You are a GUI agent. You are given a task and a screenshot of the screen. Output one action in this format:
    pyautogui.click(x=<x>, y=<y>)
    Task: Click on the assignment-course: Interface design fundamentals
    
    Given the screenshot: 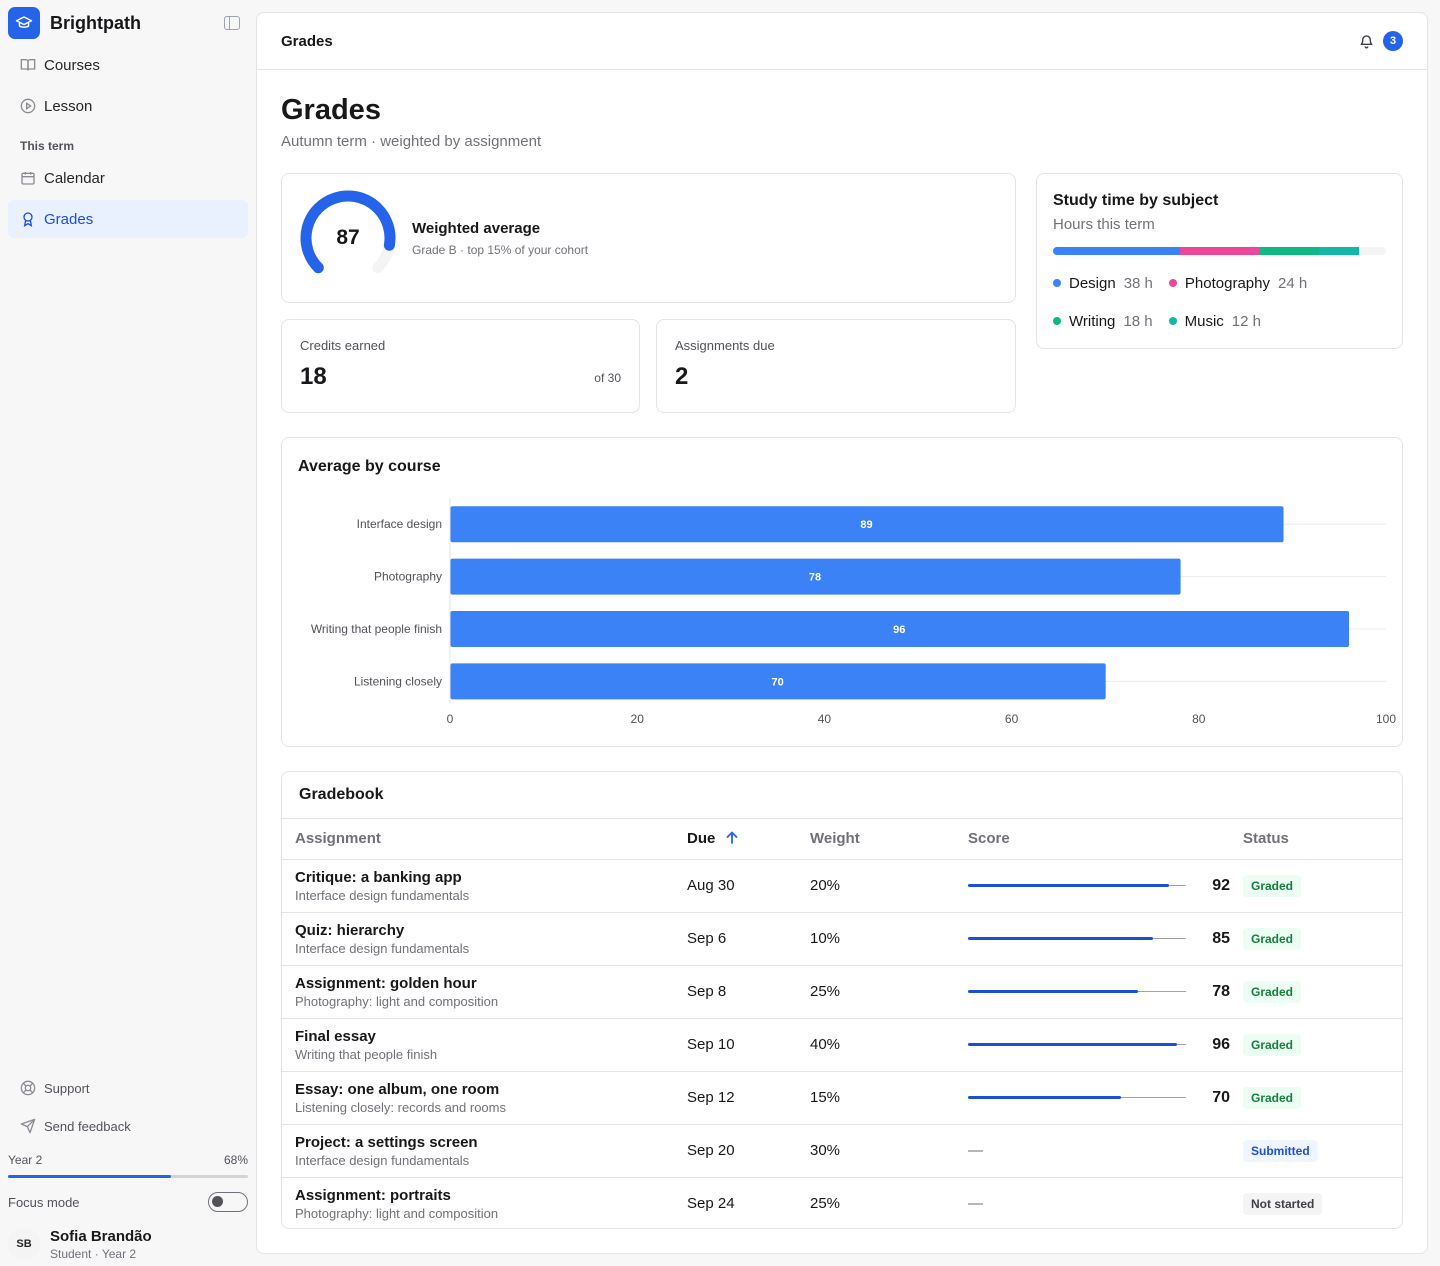 What is the action you would take?
    pyautogui.click(x=382, y=895)
    